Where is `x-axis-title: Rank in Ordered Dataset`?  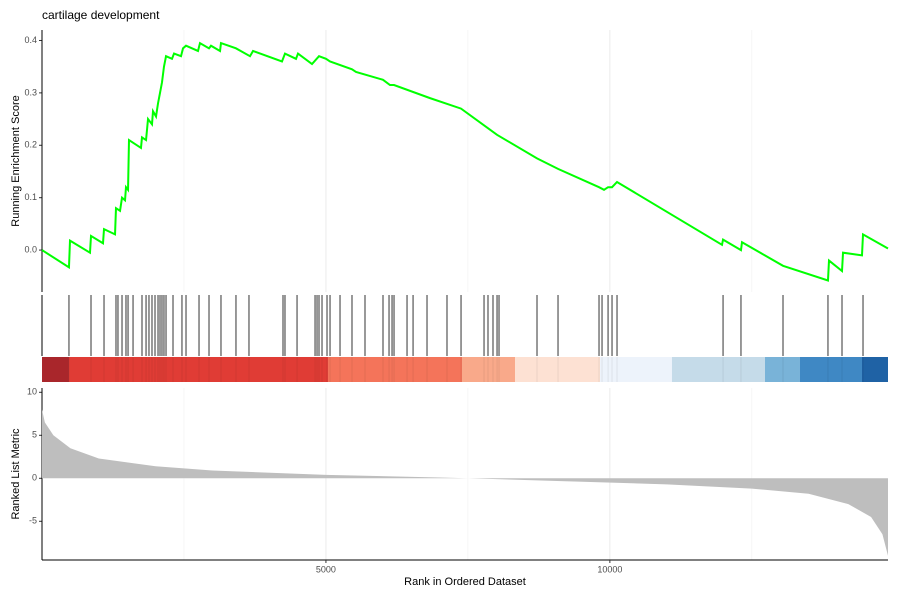
x-axis-title: Rank in Ordered Dataset is located at coordinates (465, 582).